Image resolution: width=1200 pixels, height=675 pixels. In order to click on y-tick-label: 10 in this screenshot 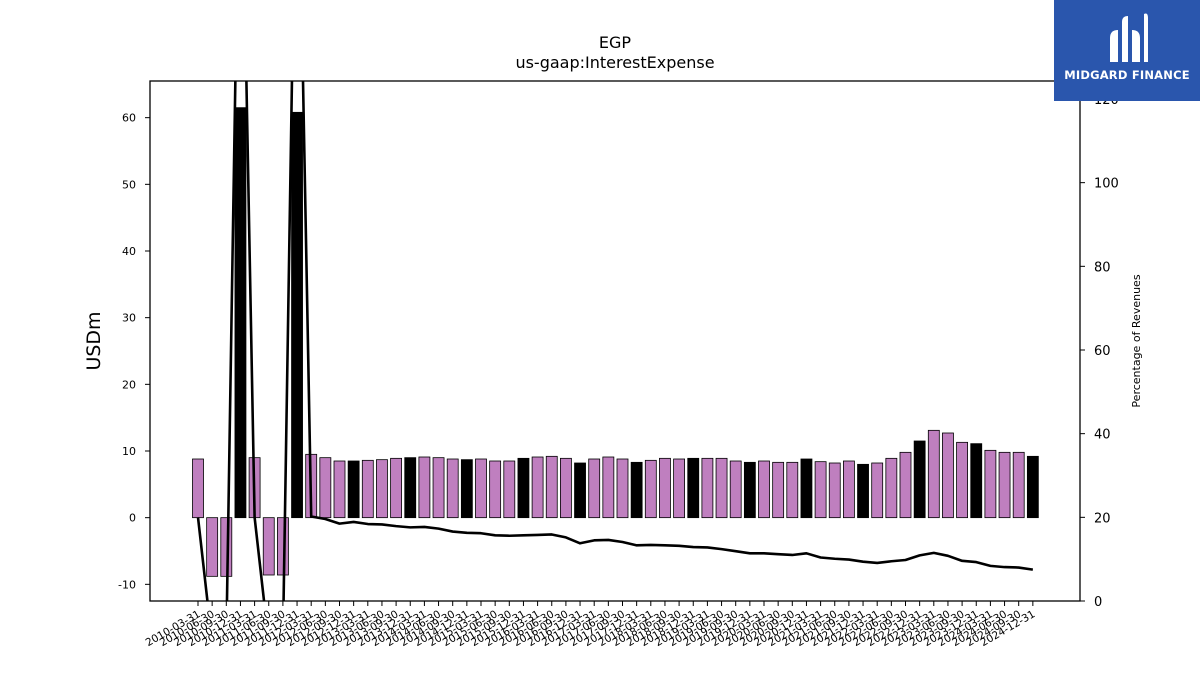, I will do `click(129, 451)`.